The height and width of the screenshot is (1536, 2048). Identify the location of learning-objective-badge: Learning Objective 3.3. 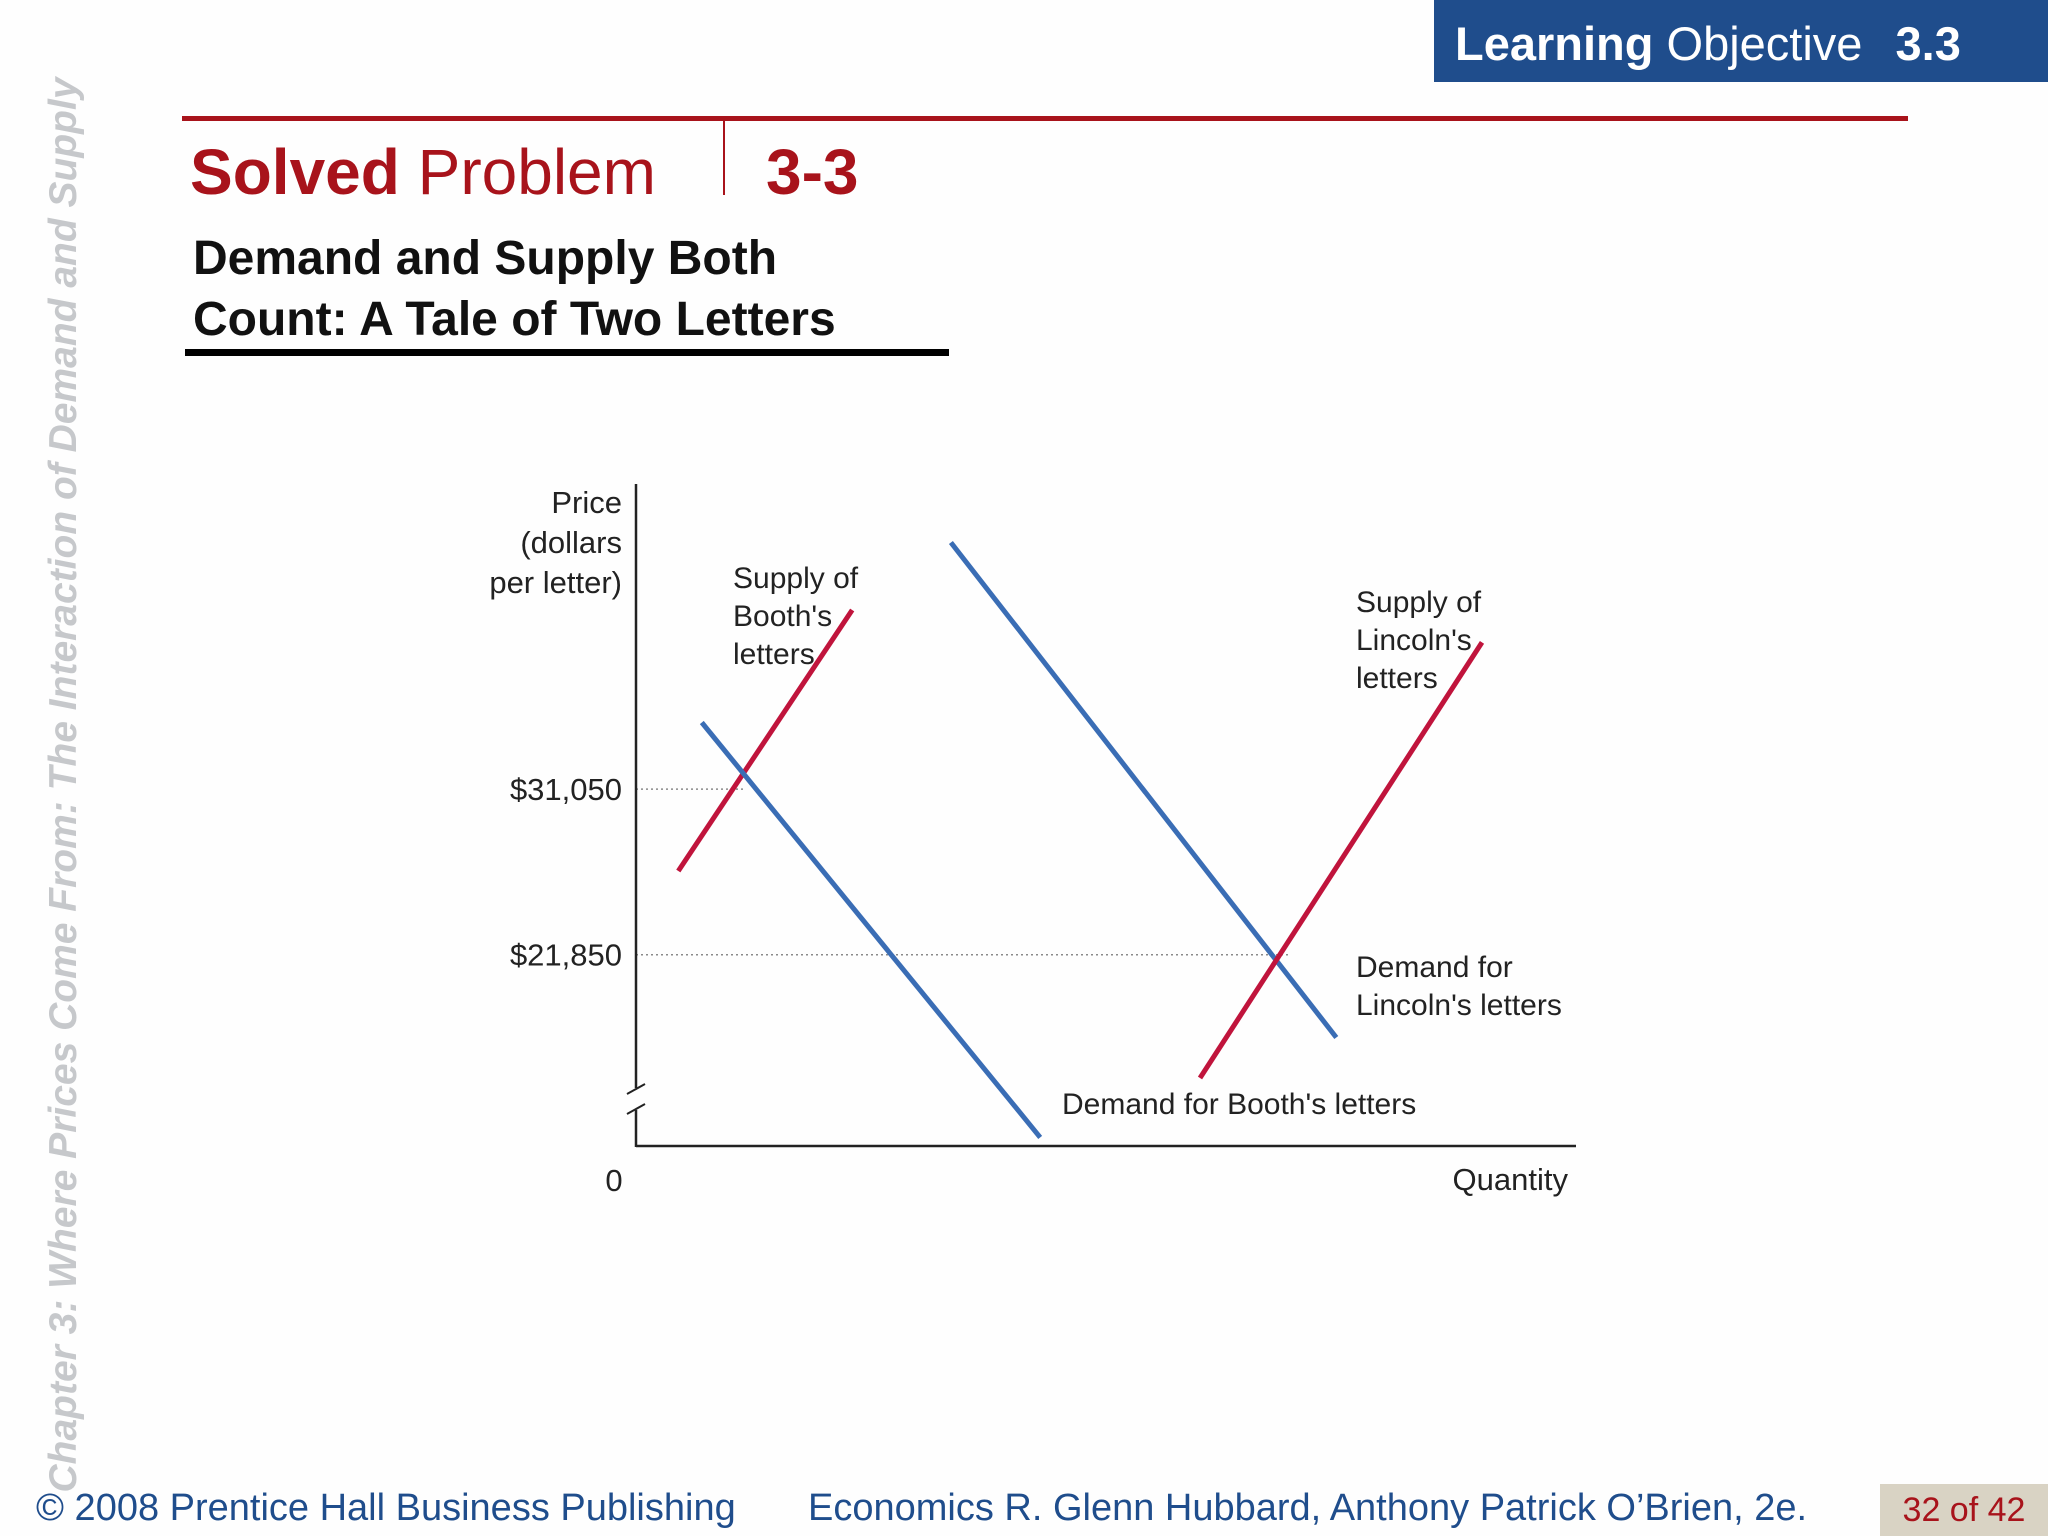
(1741, 41).